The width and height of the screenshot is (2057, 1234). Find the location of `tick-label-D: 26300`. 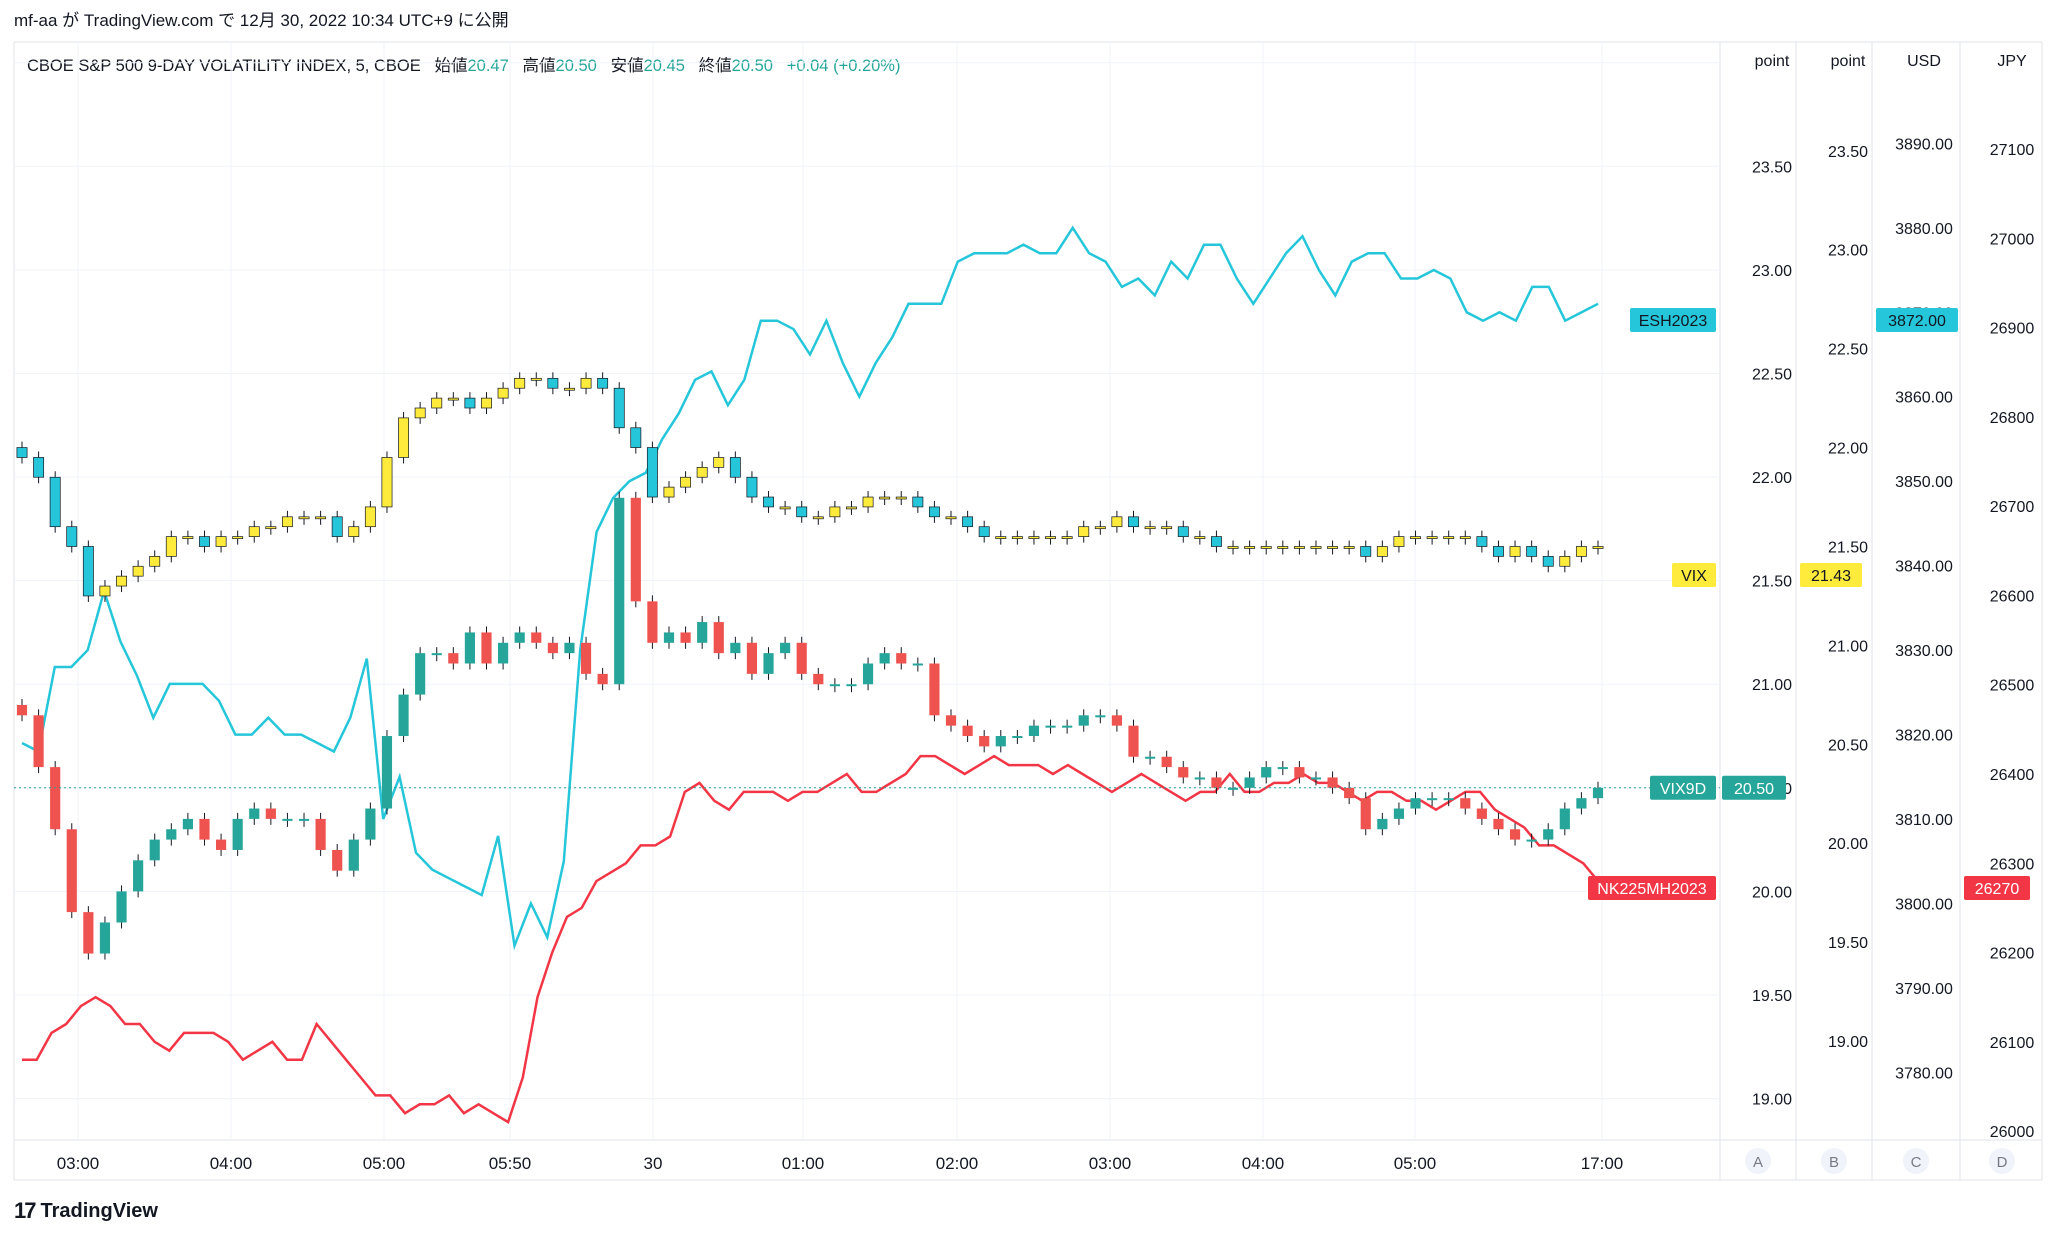

tick-label-D: 26300 is located at coordinates (2012, 864).